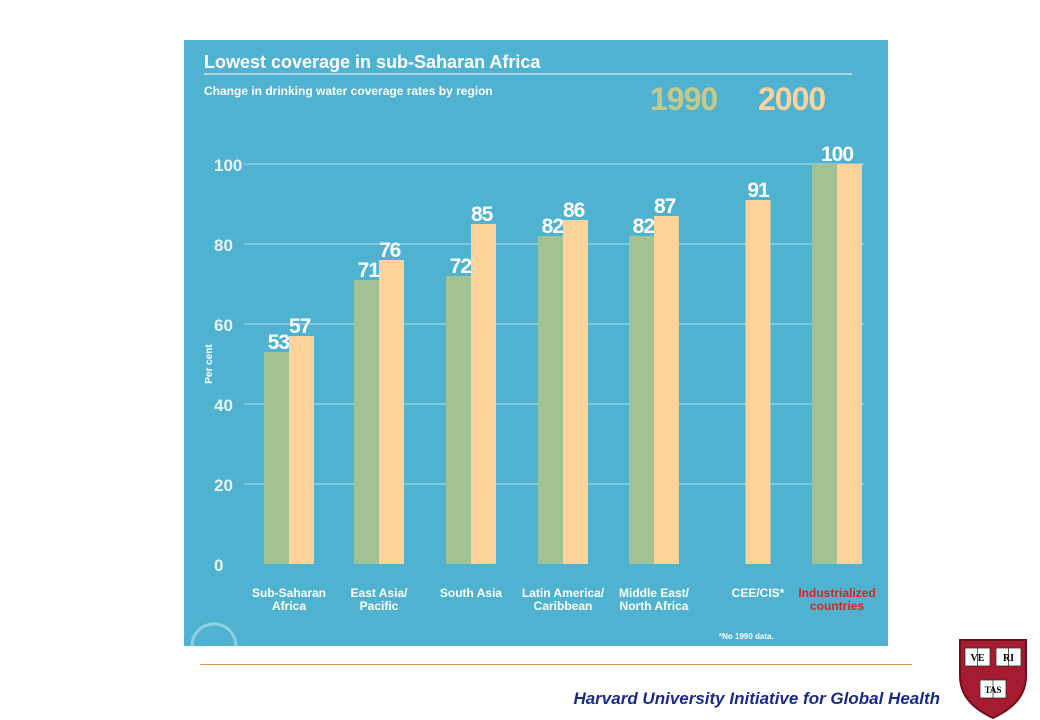 The image size is (1040, 720). What do you see at coordinates (279, 342) in the screenshot?
I see `value-label-1990-0: 53` at bounding box center [279, 342].